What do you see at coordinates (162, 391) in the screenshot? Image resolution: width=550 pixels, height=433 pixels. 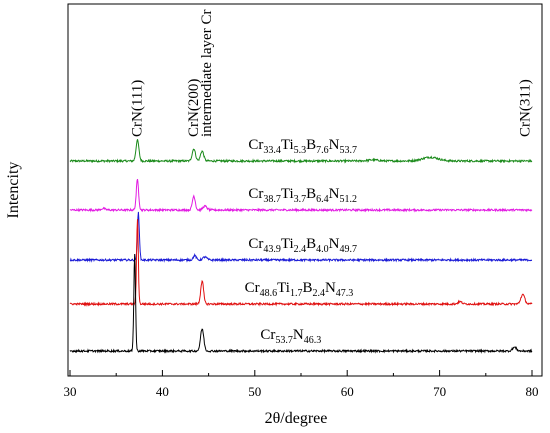 I see `x-tick-label: 40` at bounding box center [162, 391].